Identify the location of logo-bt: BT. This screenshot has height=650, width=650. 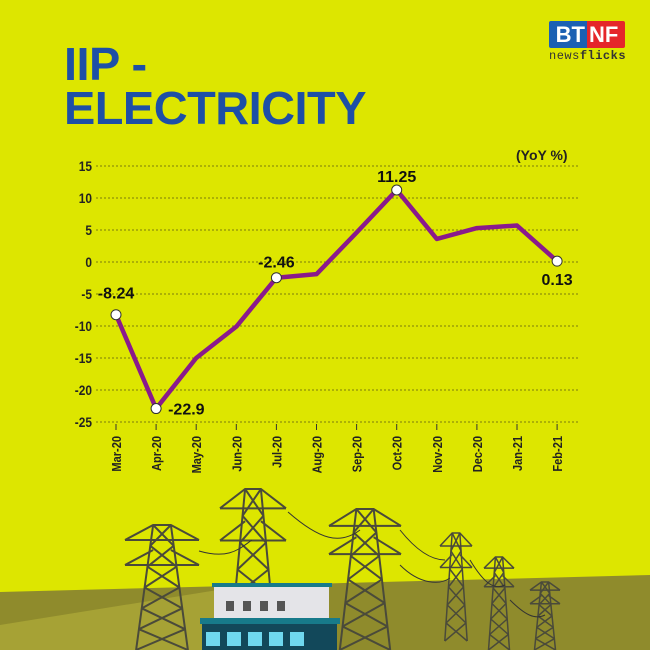
(568, 34).